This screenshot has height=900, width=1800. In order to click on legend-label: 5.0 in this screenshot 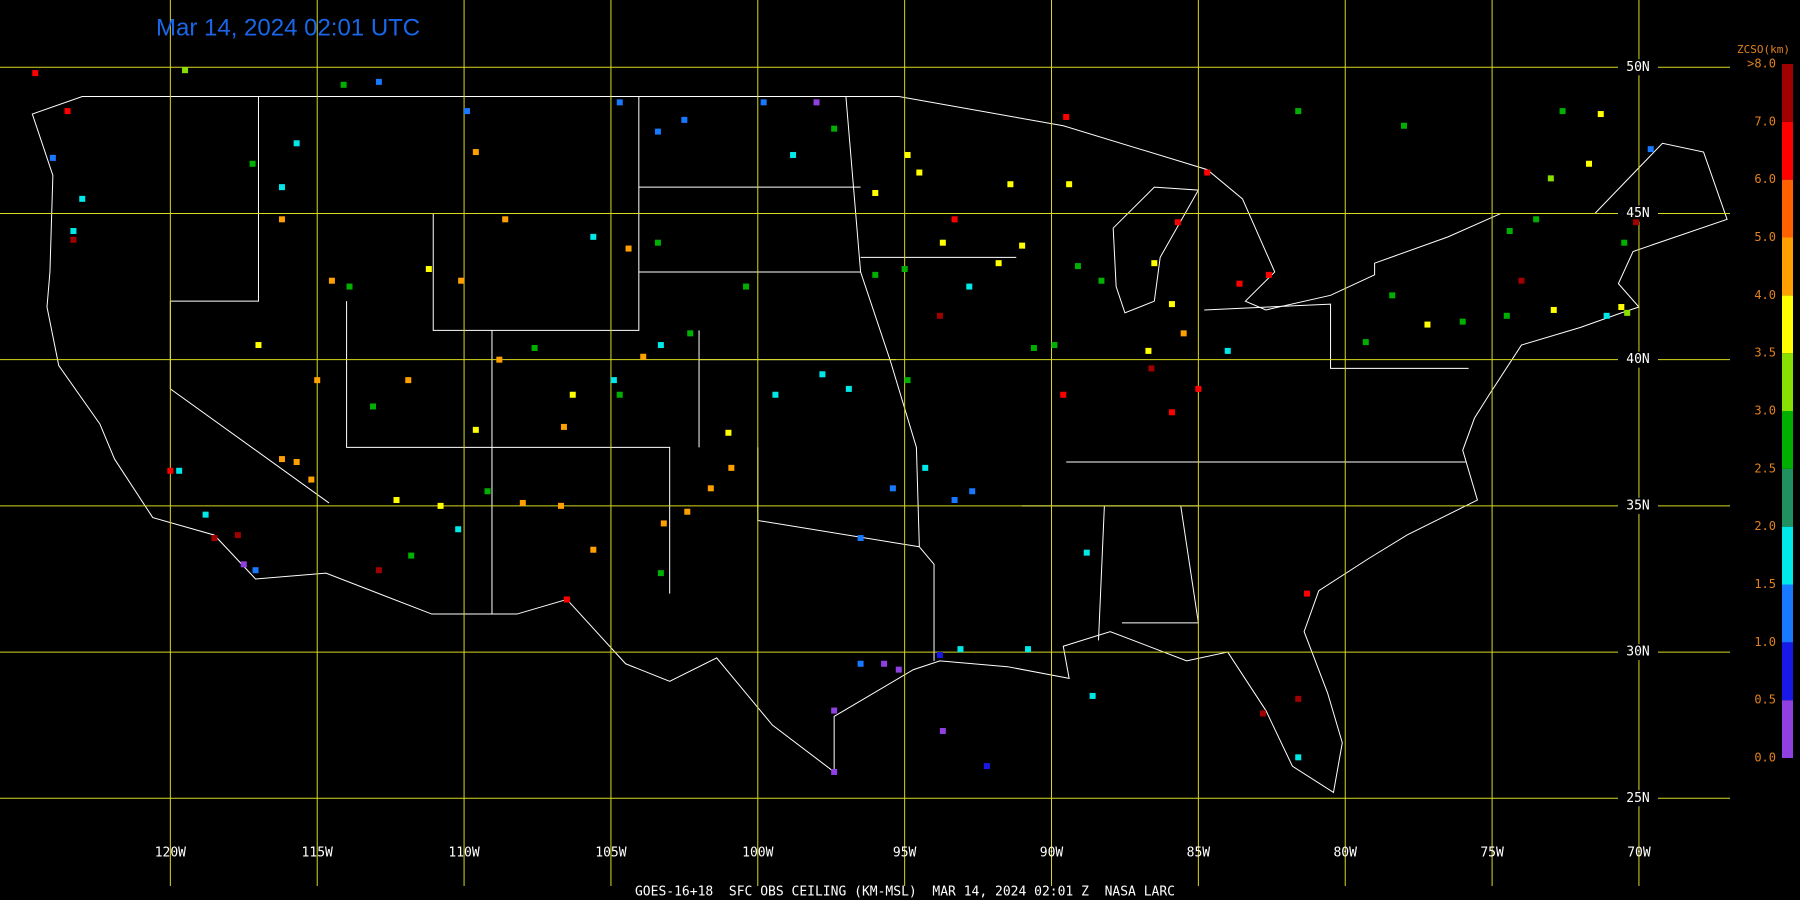, I will do `click(1765, 237)`.